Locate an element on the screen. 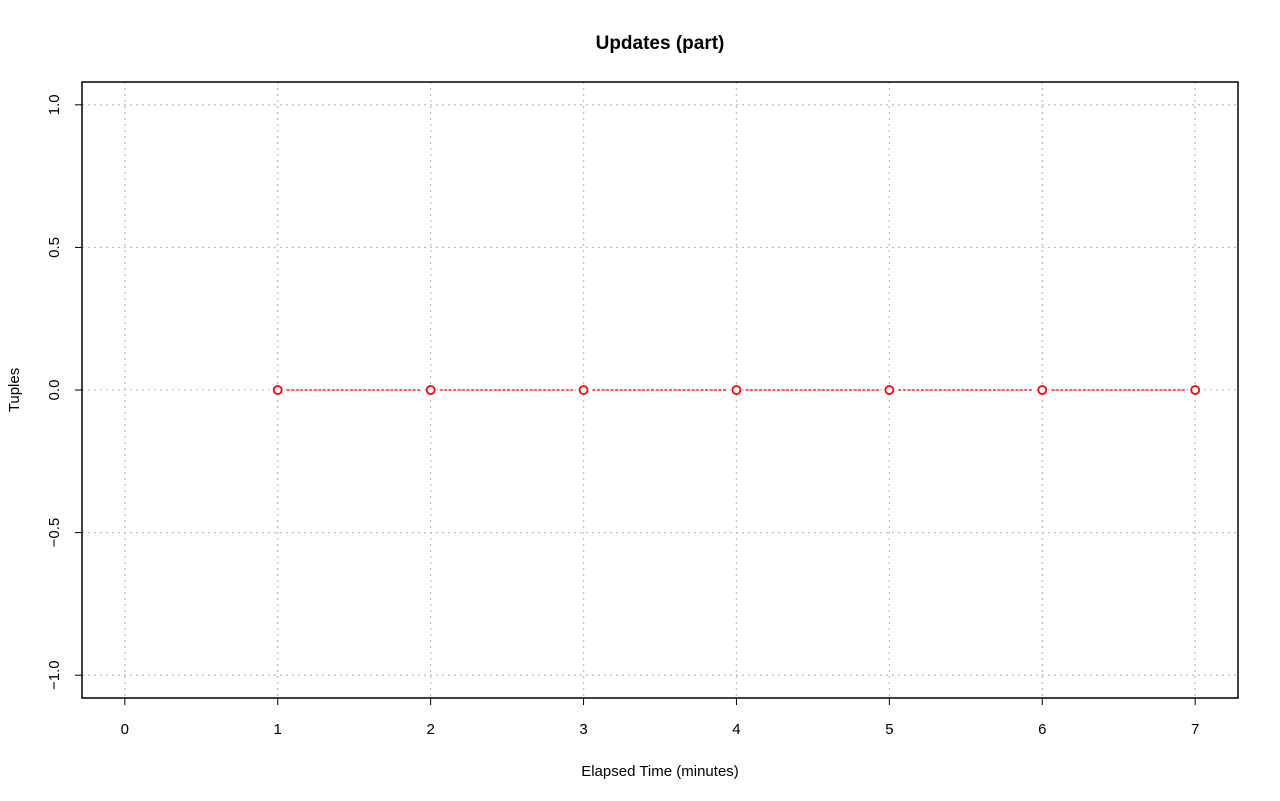  x-tick-label: 5 is located at coordinates (889, 729).